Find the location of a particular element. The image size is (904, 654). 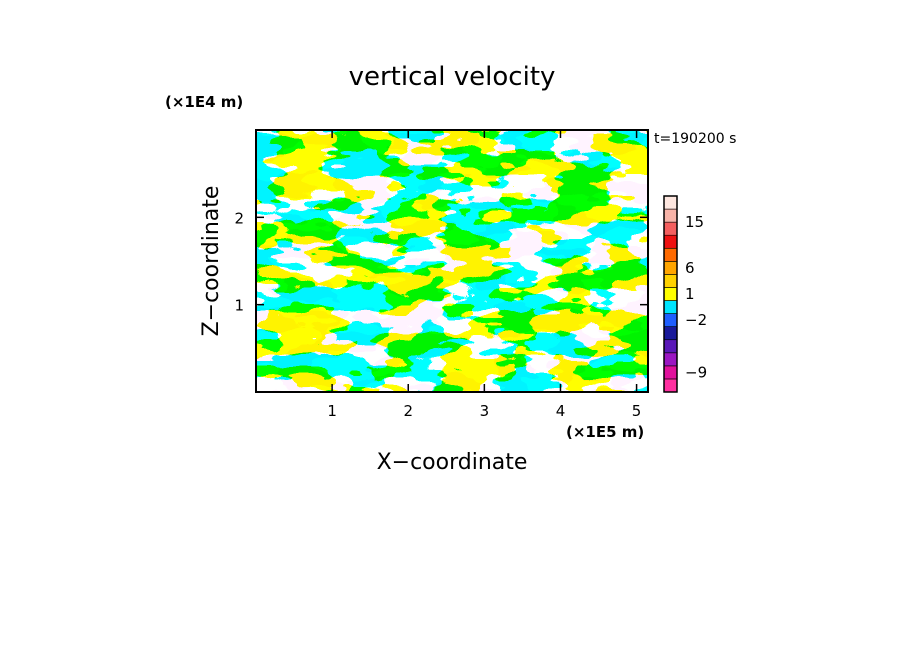

y-axis-label: Z−coordinate is located at coordinates (211, 261).